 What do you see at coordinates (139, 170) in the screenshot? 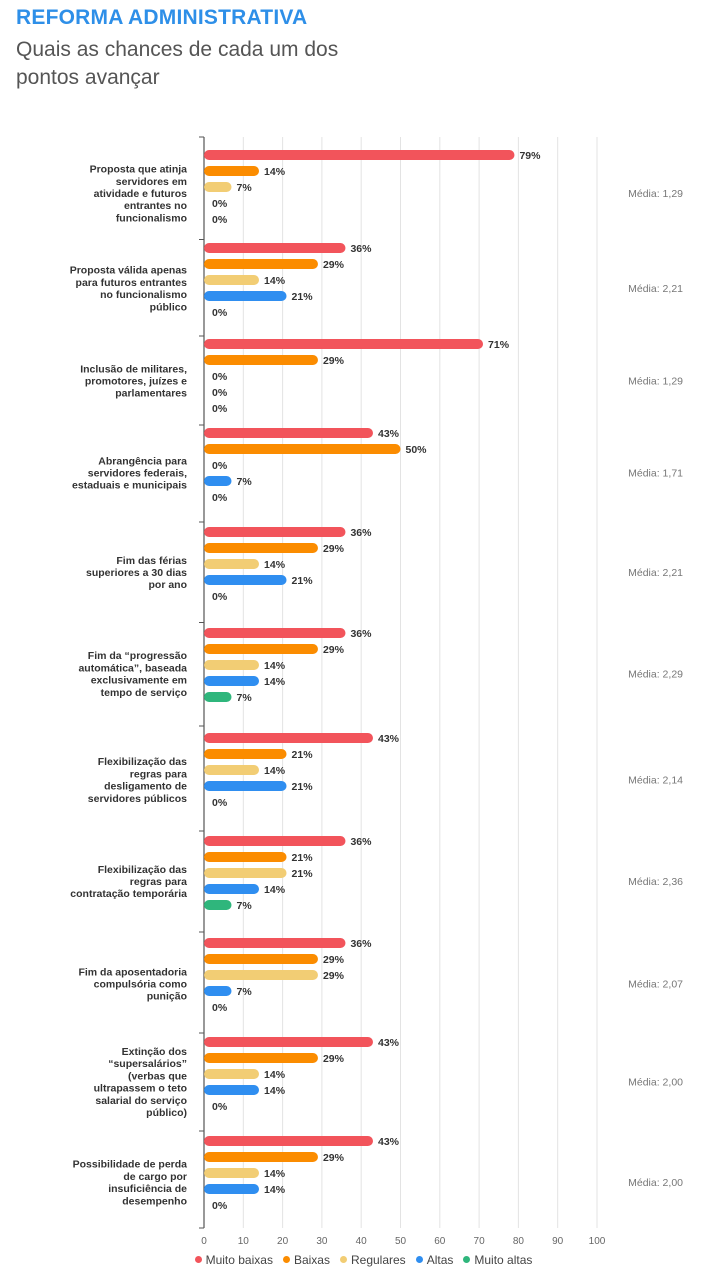
I see `category-label-line: Proposta que atinja` at bounding box center [139, 170].